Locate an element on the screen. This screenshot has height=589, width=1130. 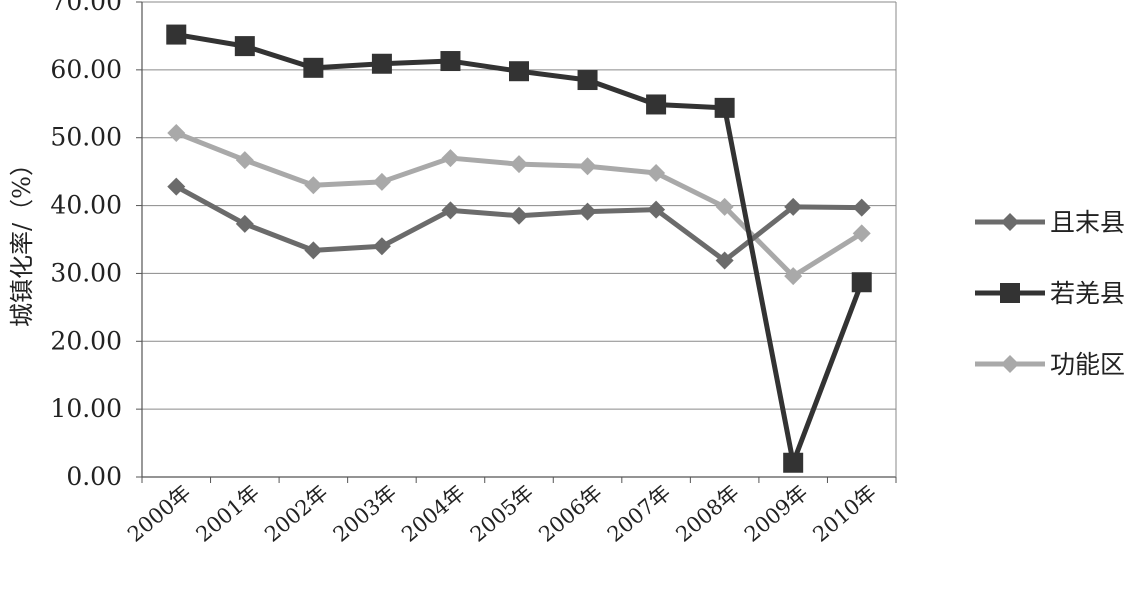
legend-item: 若羌县 is located at coordinates (1050, 293).